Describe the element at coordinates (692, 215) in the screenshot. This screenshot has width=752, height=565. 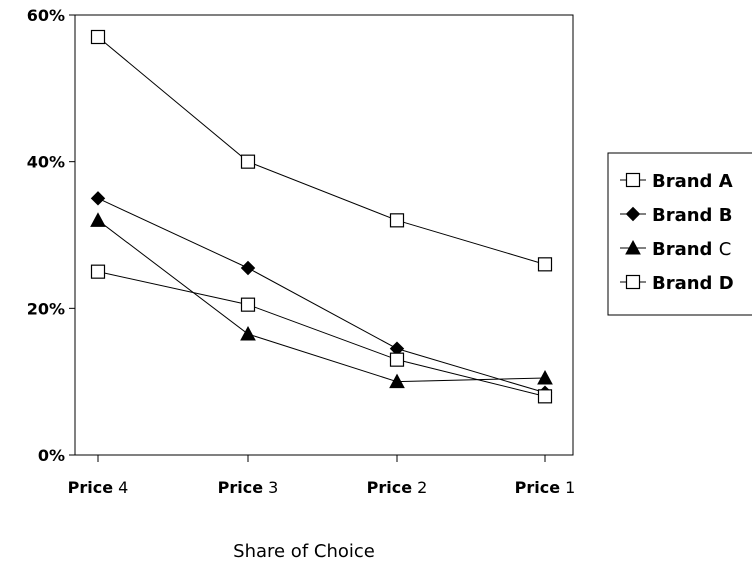
I see `legend-label: Brand B` at that location.